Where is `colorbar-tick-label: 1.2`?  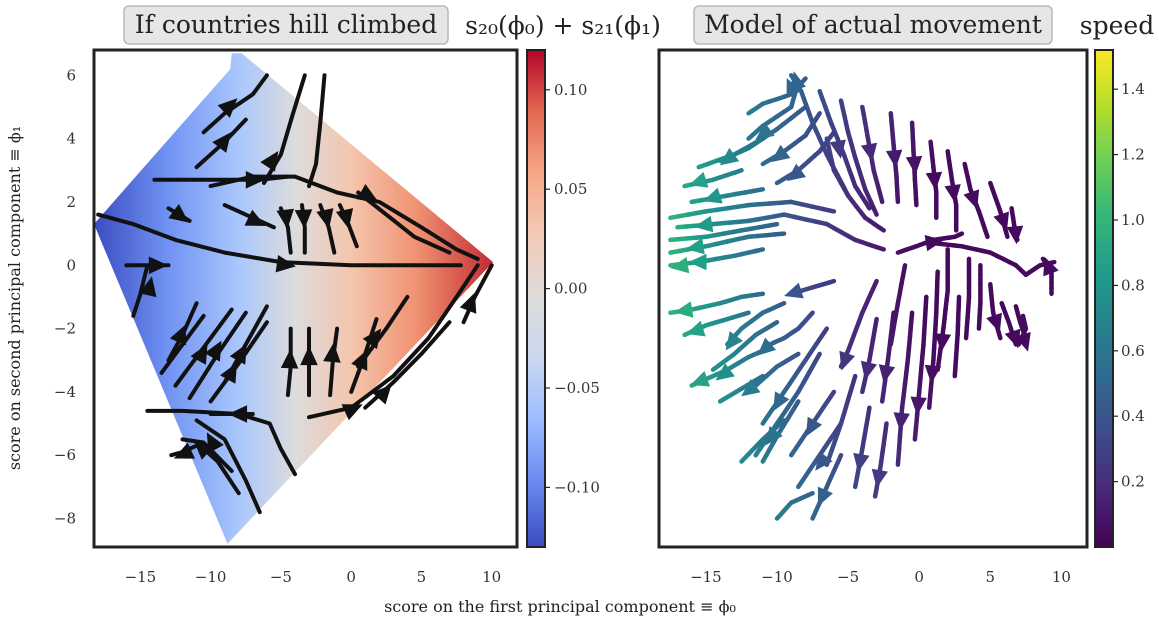 colorbar-tick-label: 1.2 is located at coordinates (1133, 155).